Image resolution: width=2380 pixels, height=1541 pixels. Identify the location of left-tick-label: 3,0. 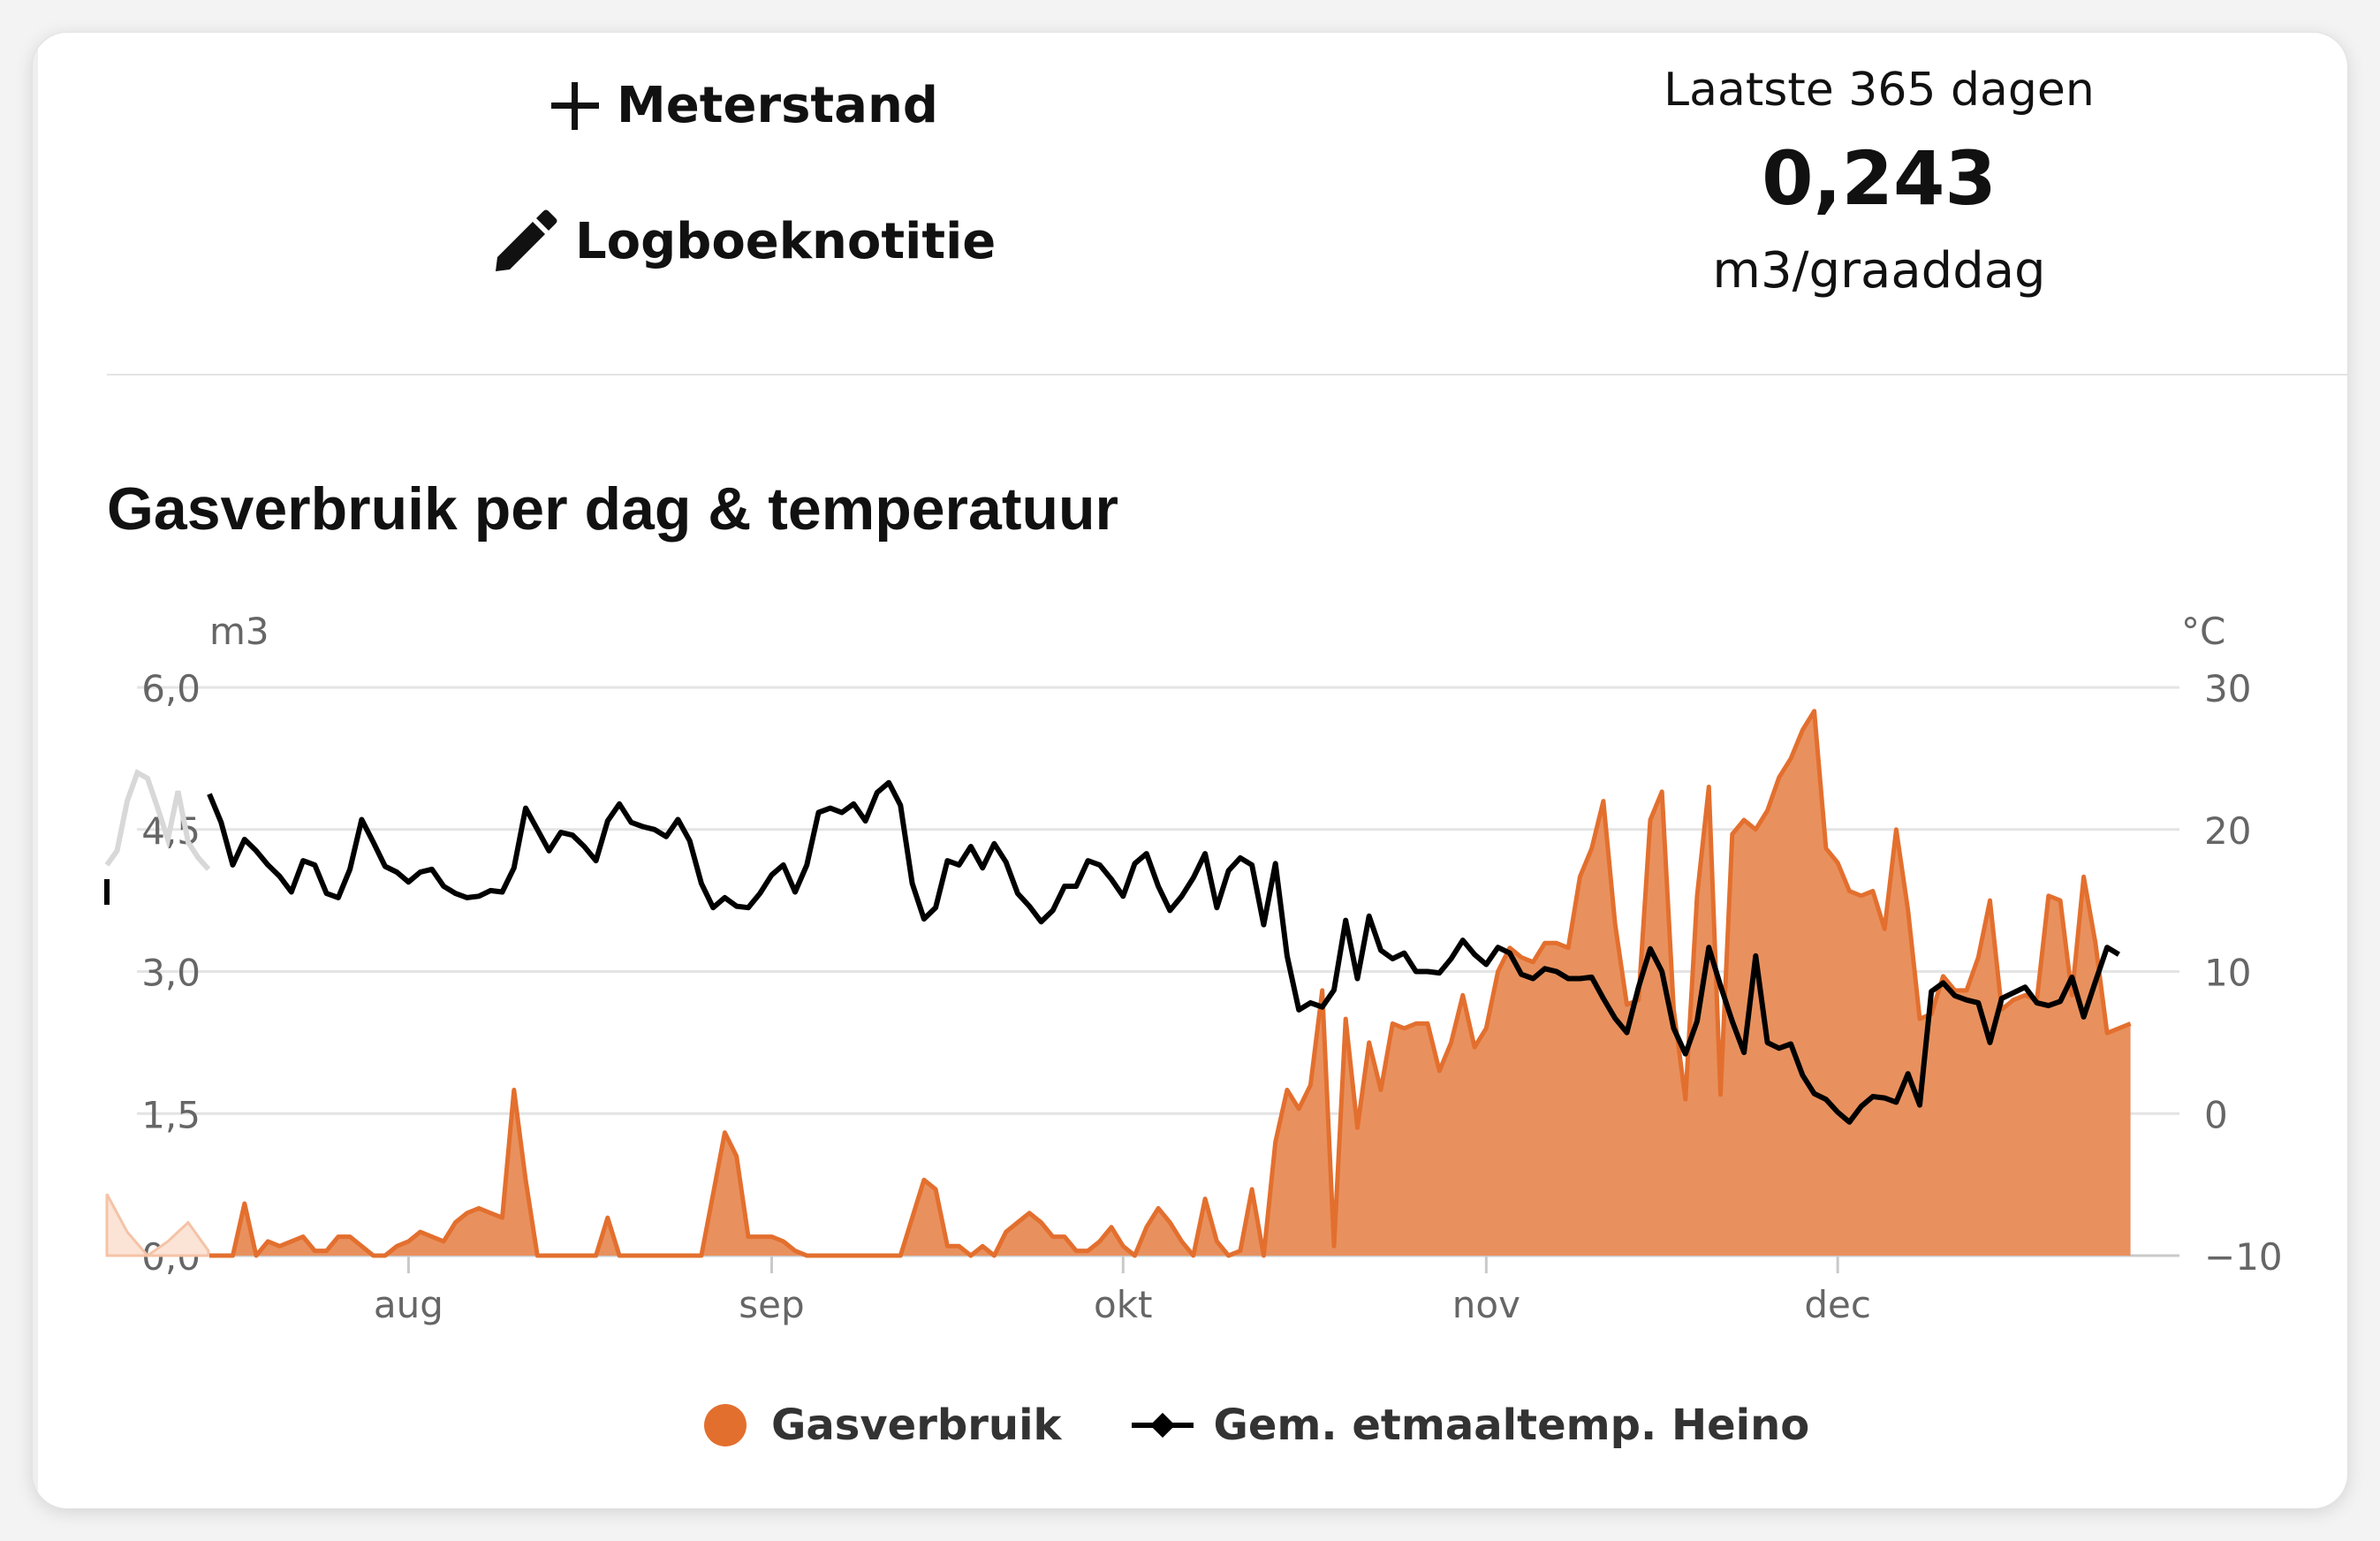
(171, 973).